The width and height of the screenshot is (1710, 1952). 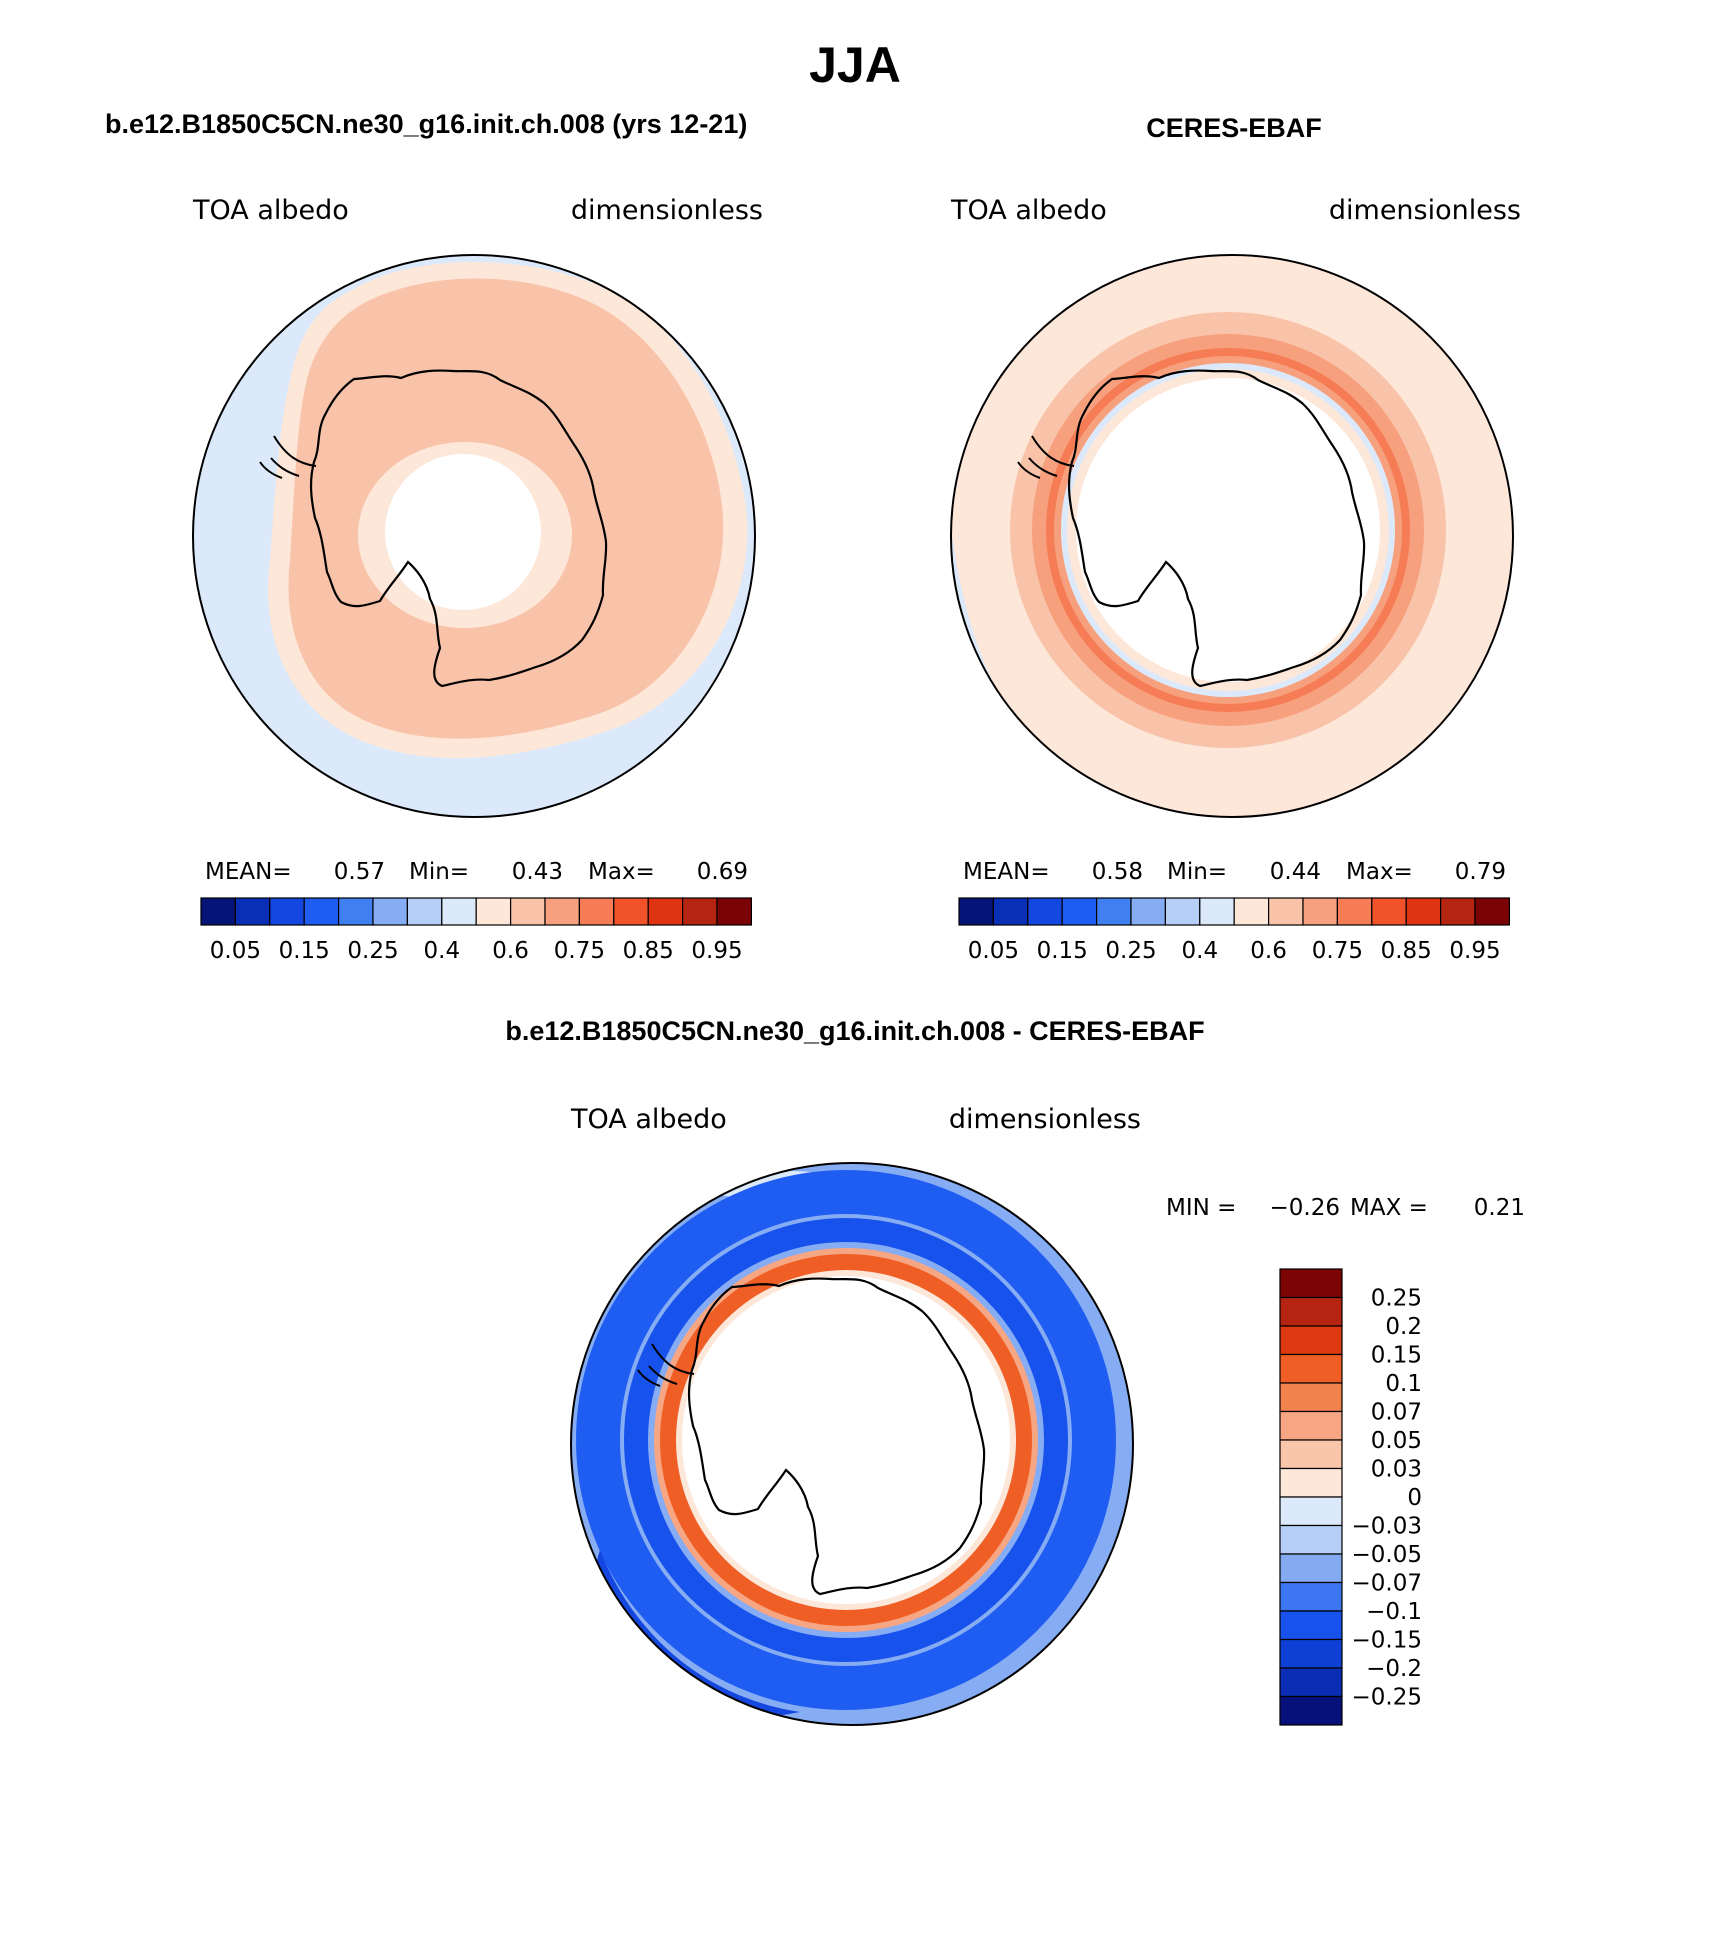 What do you see at coordinates (1474, 951) in the screenshot?
I see `obs-colorbar-tick-label: 0.95` at bounding box center [1474, 951].